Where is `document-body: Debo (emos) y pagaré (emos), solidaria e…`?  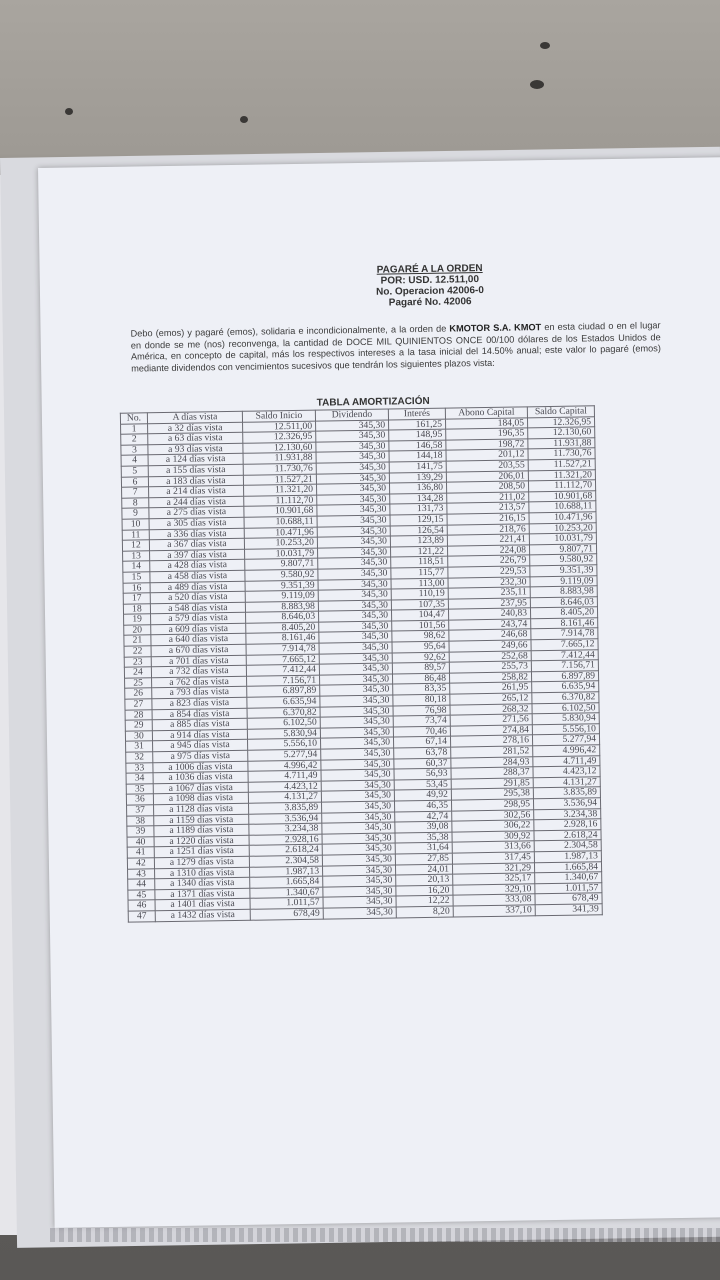 document-body: Debo (emos) y pagaré (emos), solidaria e… is located at coordinates (396, 347).